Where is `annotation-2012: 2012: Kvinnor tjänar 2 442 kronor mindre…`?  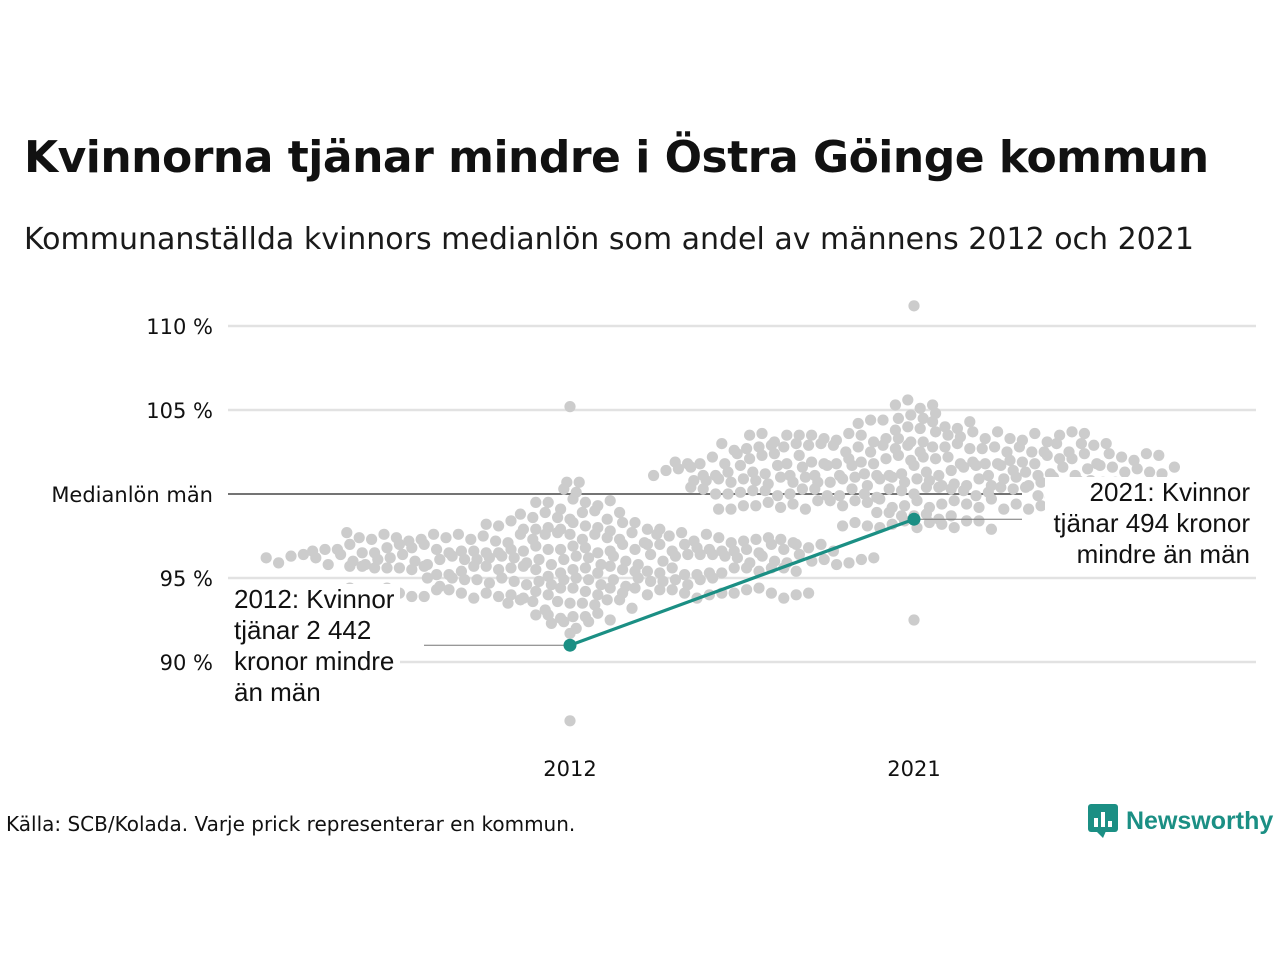
annotation-2012: 2012: Kvinnor tjänar 2 442 kronor mindre… is located at coordinates (314, 646).